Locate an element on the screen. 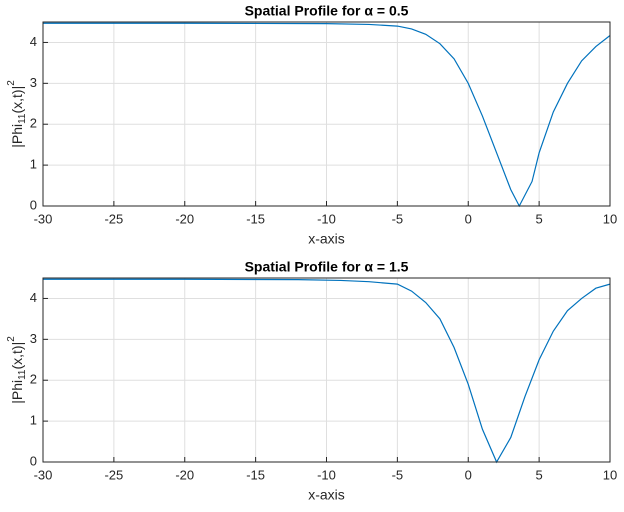  chart-title: Spatial Profile for α = 0.5 is located at coordinates (327, 11).